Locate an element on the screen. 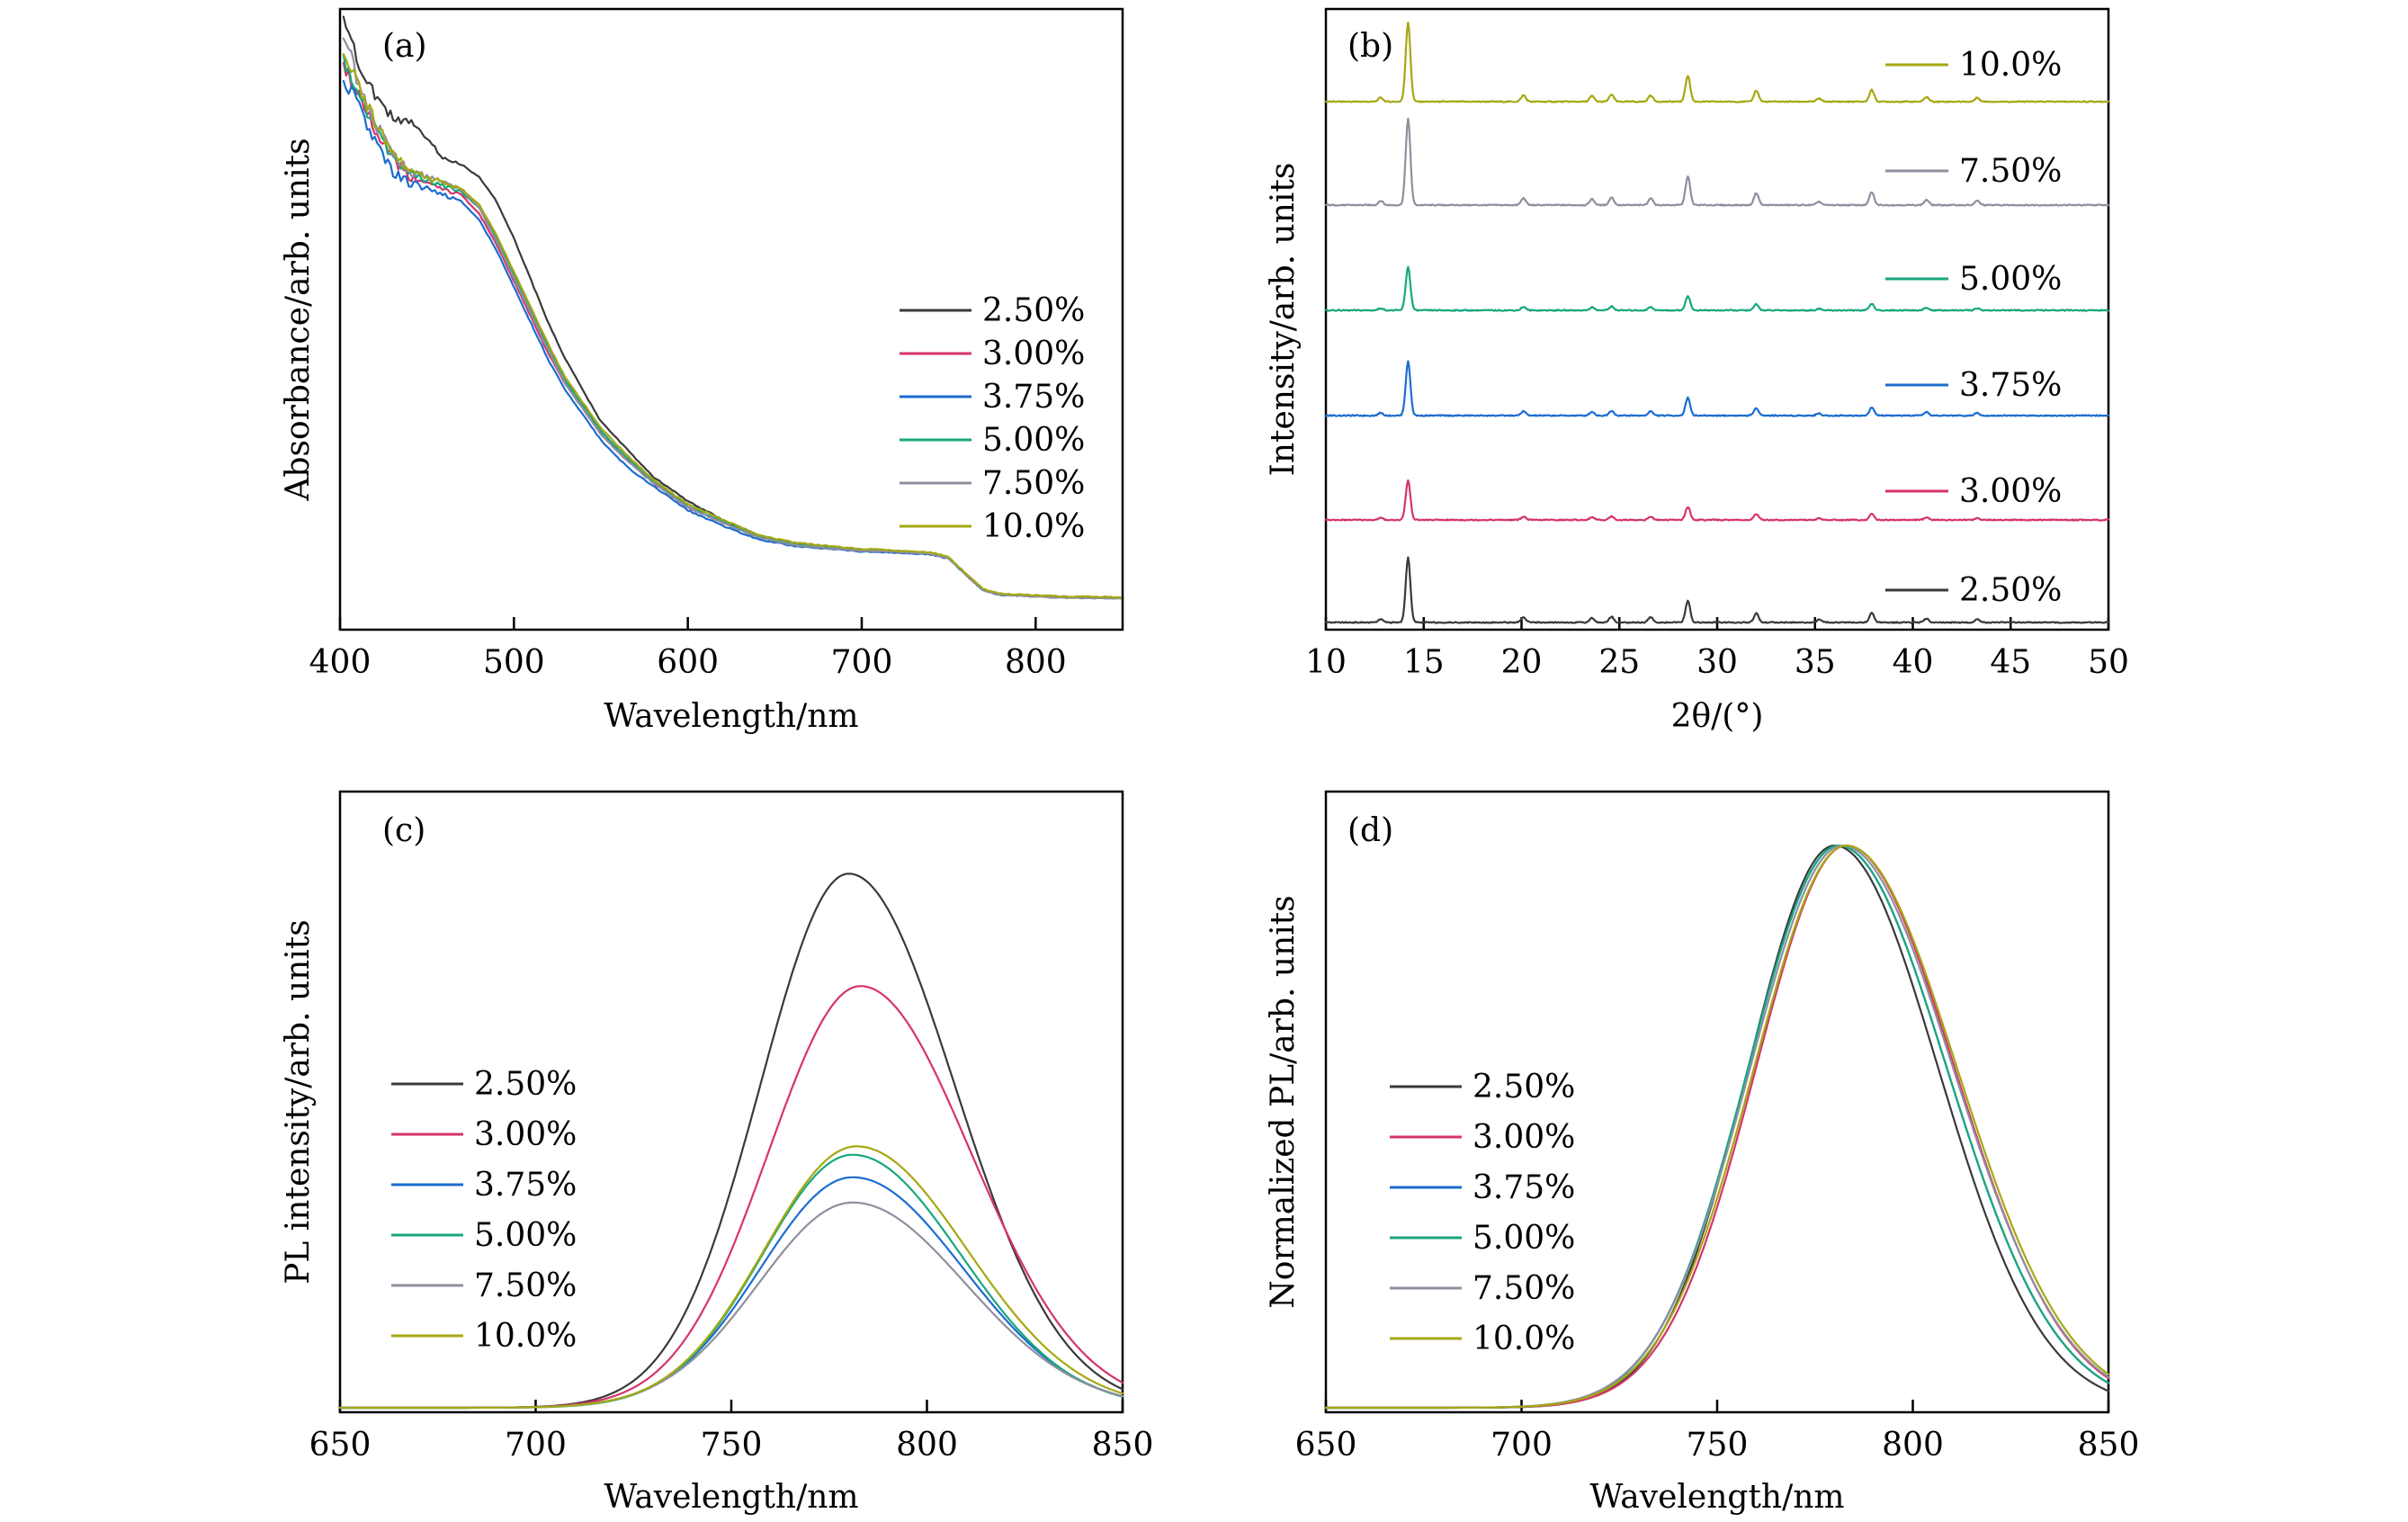  panel-a-frame is located at coordinates (731, 319).